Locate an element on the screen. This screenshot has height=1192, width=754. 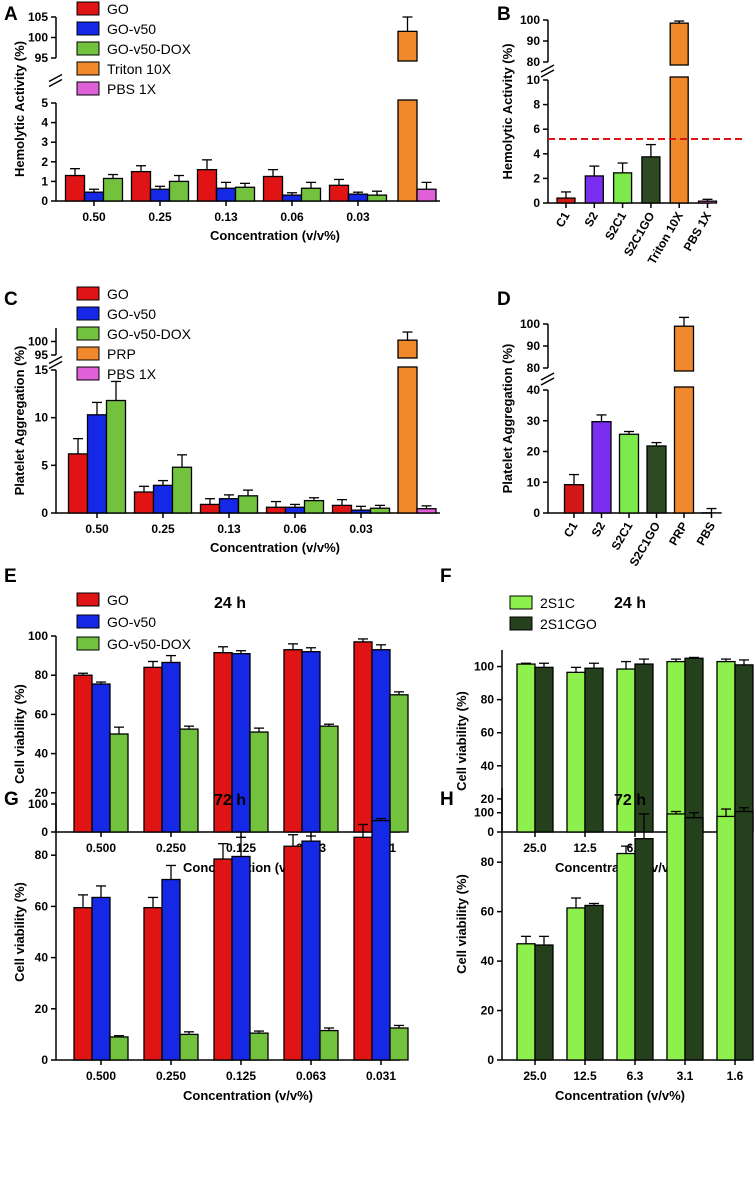
bar-GO-v50-0.25 is located at coordinates (160, 195).